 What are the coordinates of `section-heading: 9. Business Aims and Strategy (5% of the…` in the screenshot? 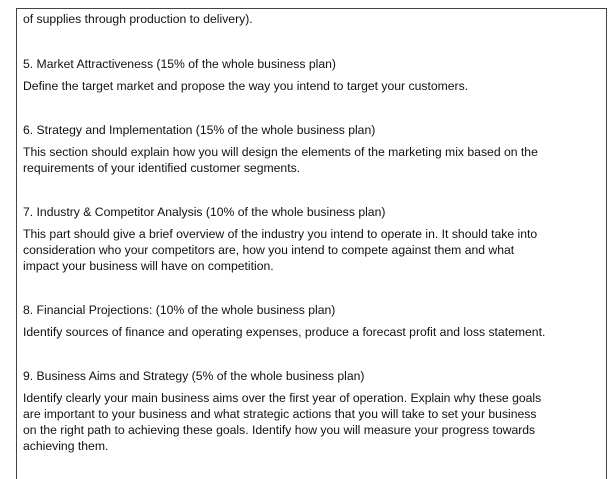 It's located at (194, 376).